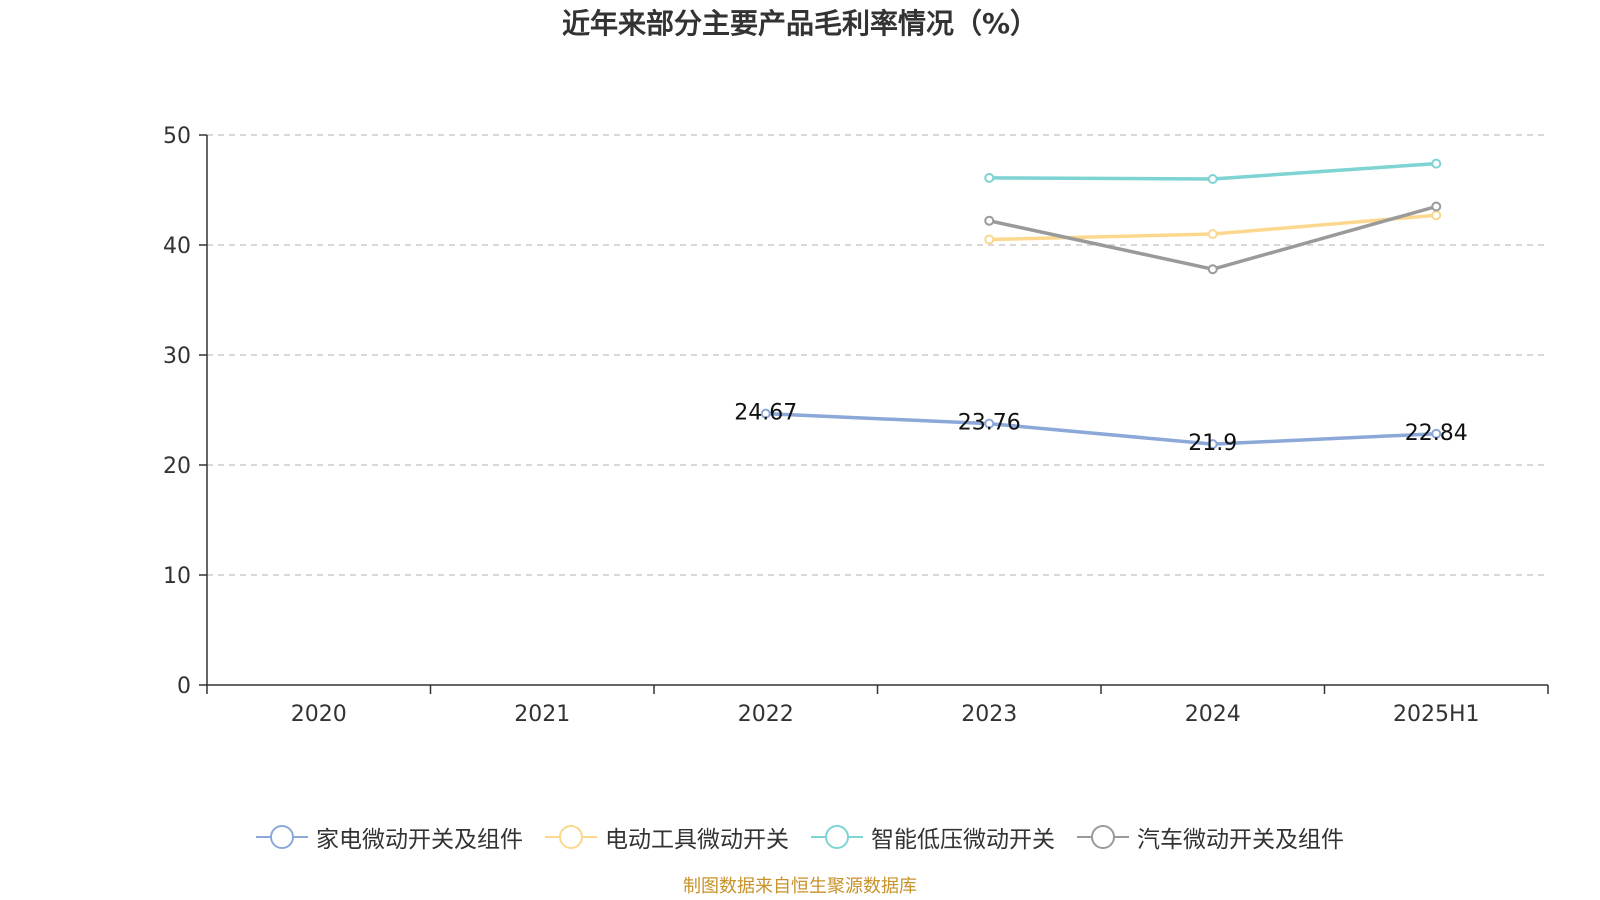 This screenshot has height=900, width=1600. Describe the element at coordinates (542, 714) in the screenshot. I see `x-tick-label-2021: 2021` at that location.